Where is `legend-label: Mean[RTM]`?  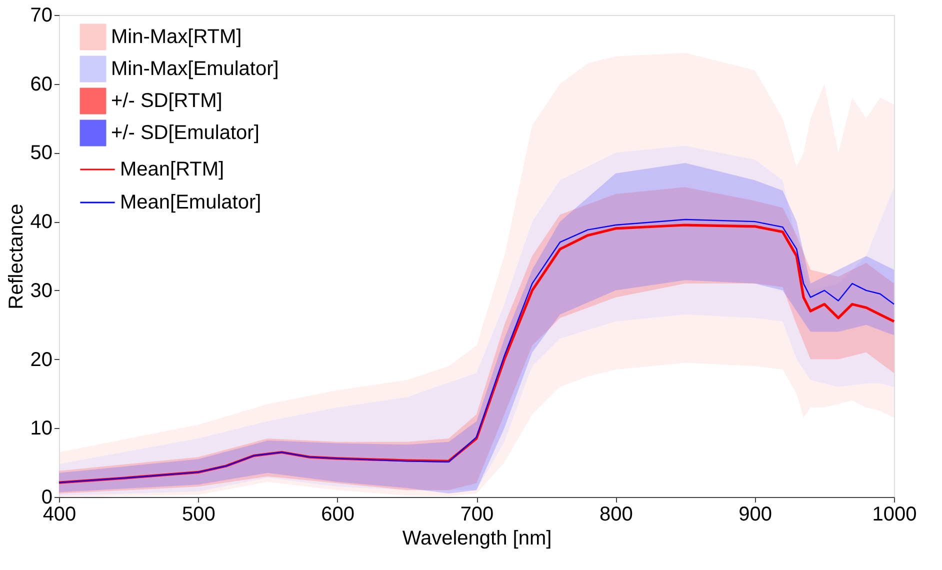
legend-label: Mean[RTM] is located at coordinates (172, 169).